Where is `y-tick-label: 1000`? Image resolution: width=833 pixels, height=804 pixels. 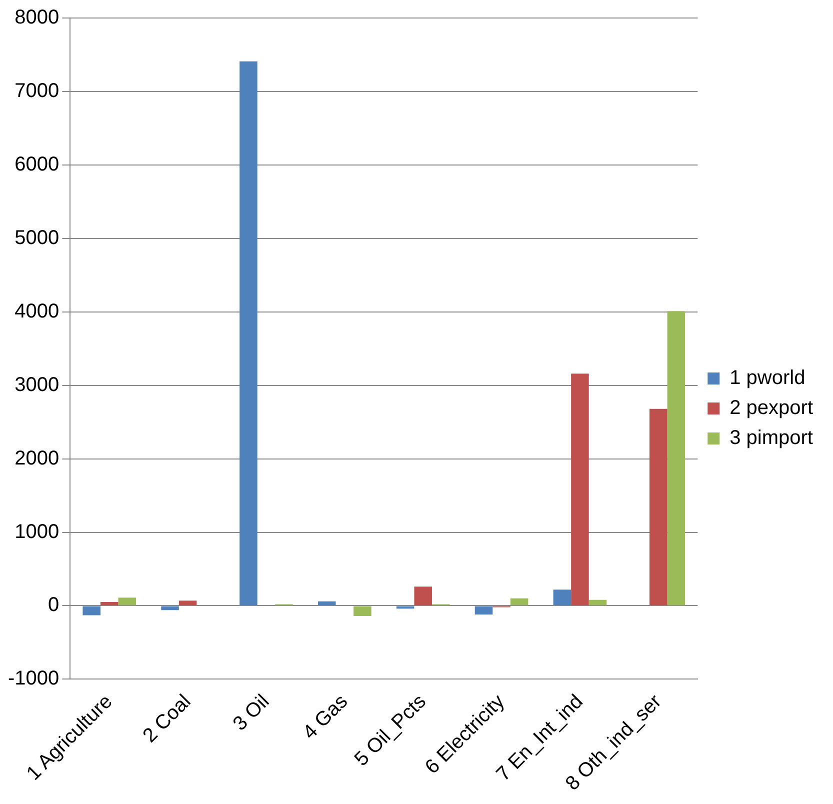
y-tick-label: 1000 is located at coordinates (37, 531).